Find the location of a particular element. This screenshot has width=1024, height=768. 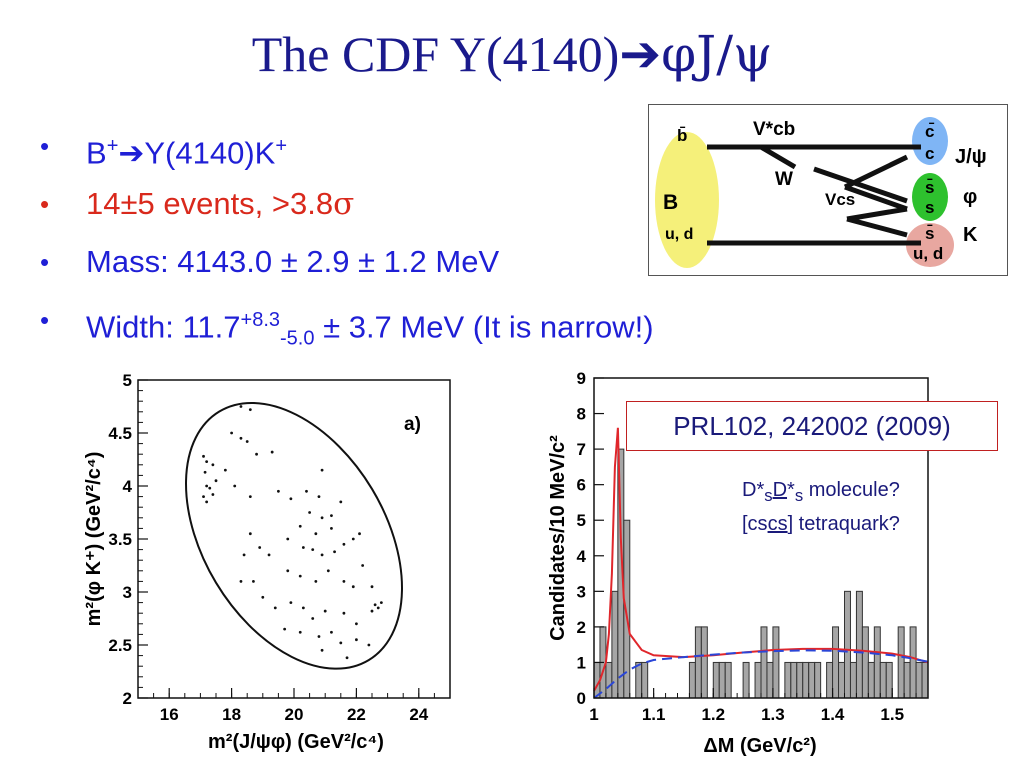

label-b: B is located at coordinates (670, 202).